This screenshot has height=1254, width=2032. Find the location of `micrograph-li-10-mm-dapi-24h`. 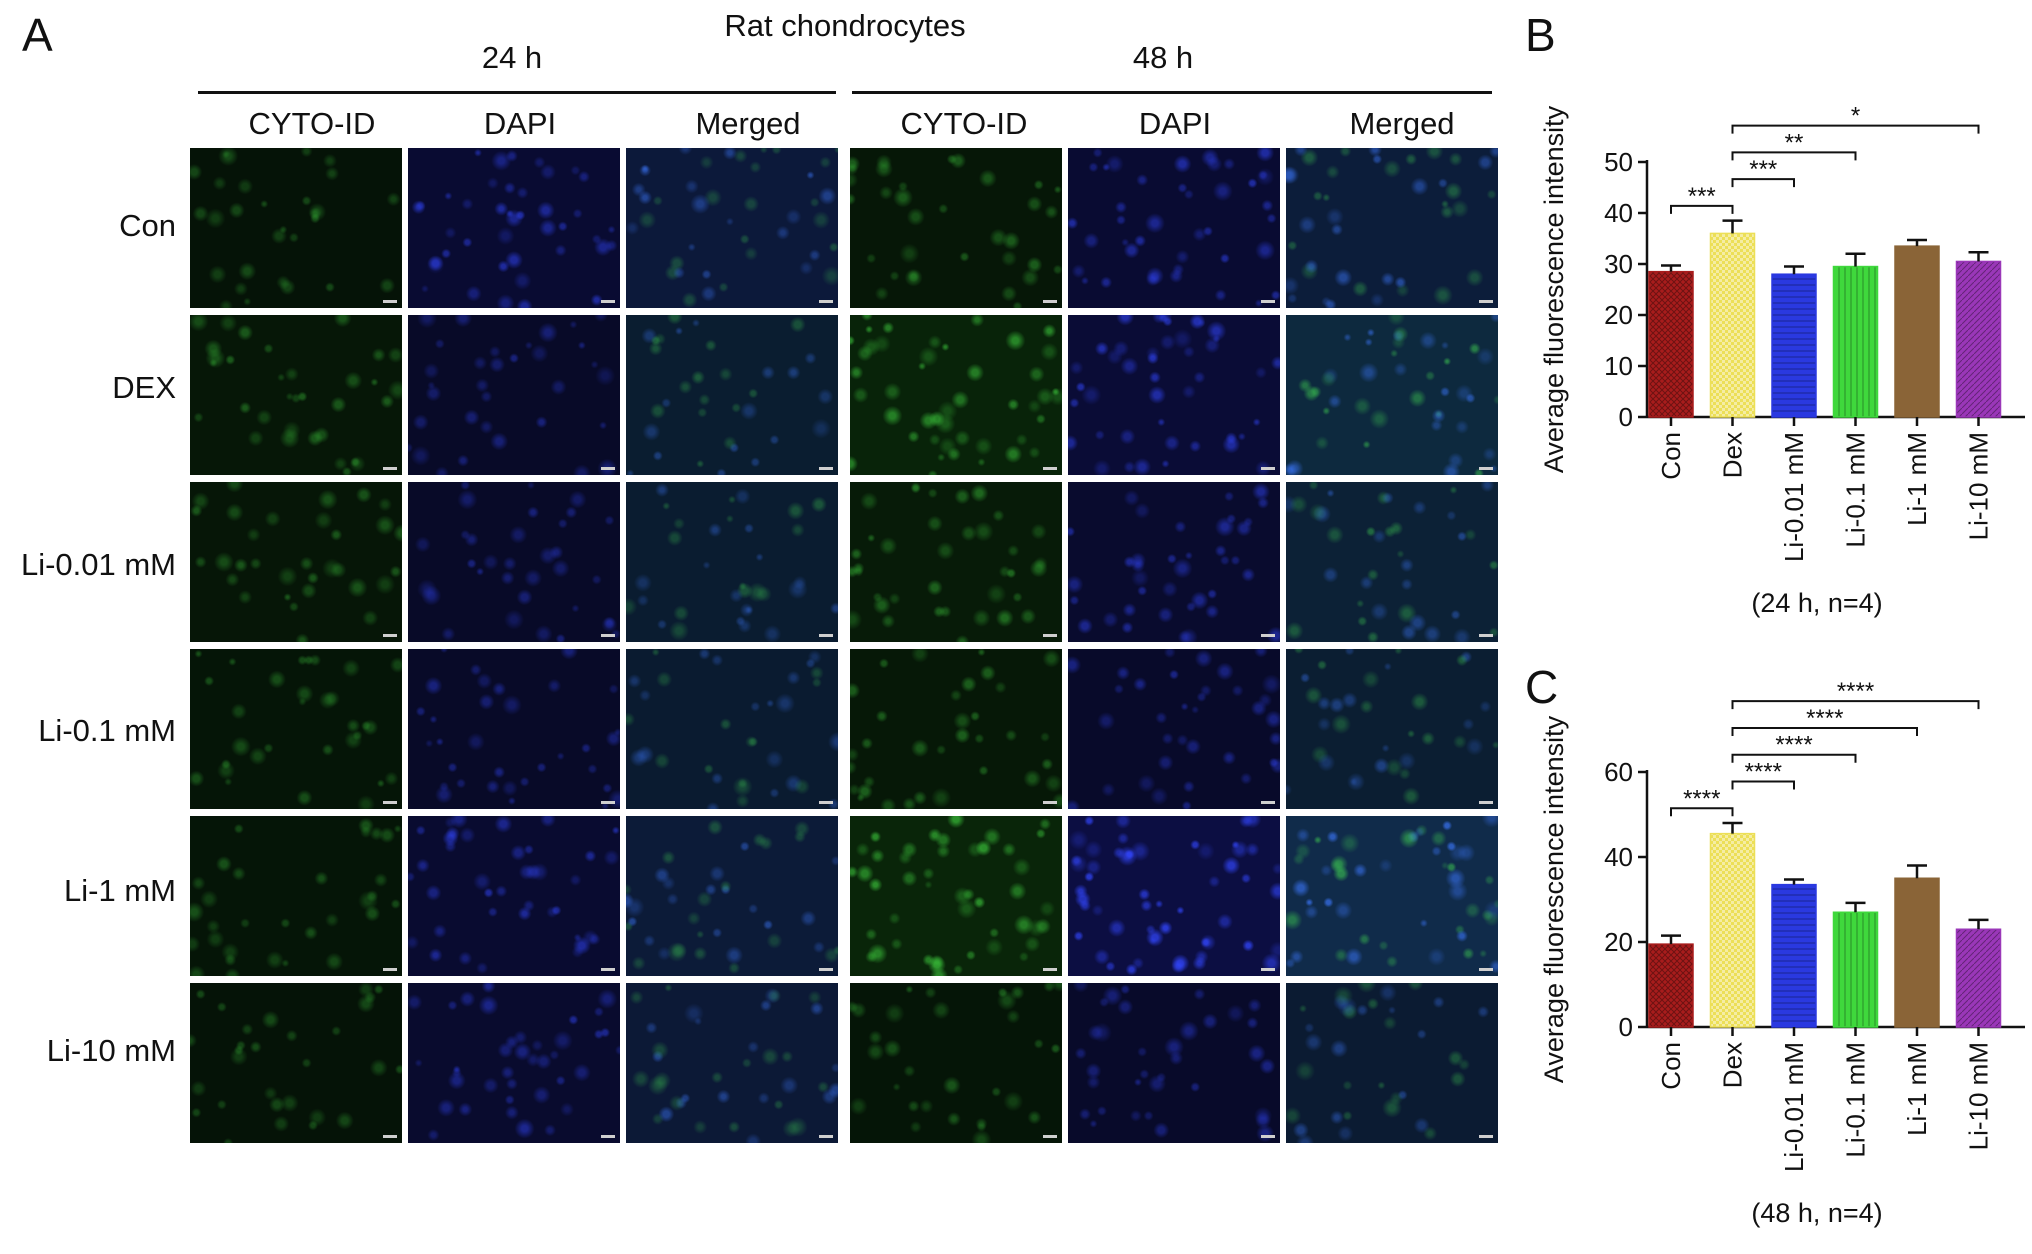

micrograph-li-10-mm-dapi-24h is located at coordinates (514, 1063).